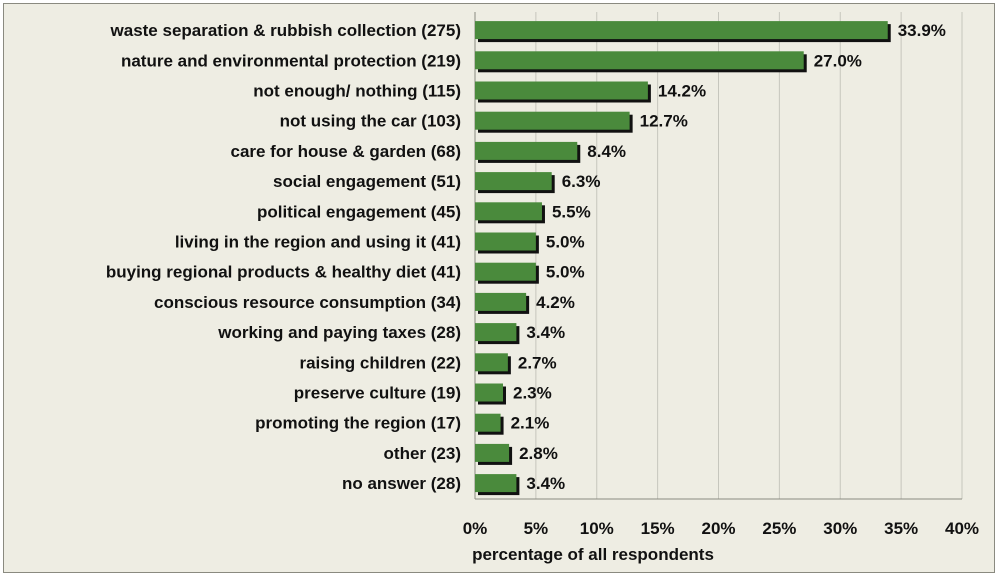 This screenshot has height=578, width=1000. What do you see at coordinates (571, 211) in the screenshot?
I see `data-label: 5.5%` at bounding box center [571, 211].